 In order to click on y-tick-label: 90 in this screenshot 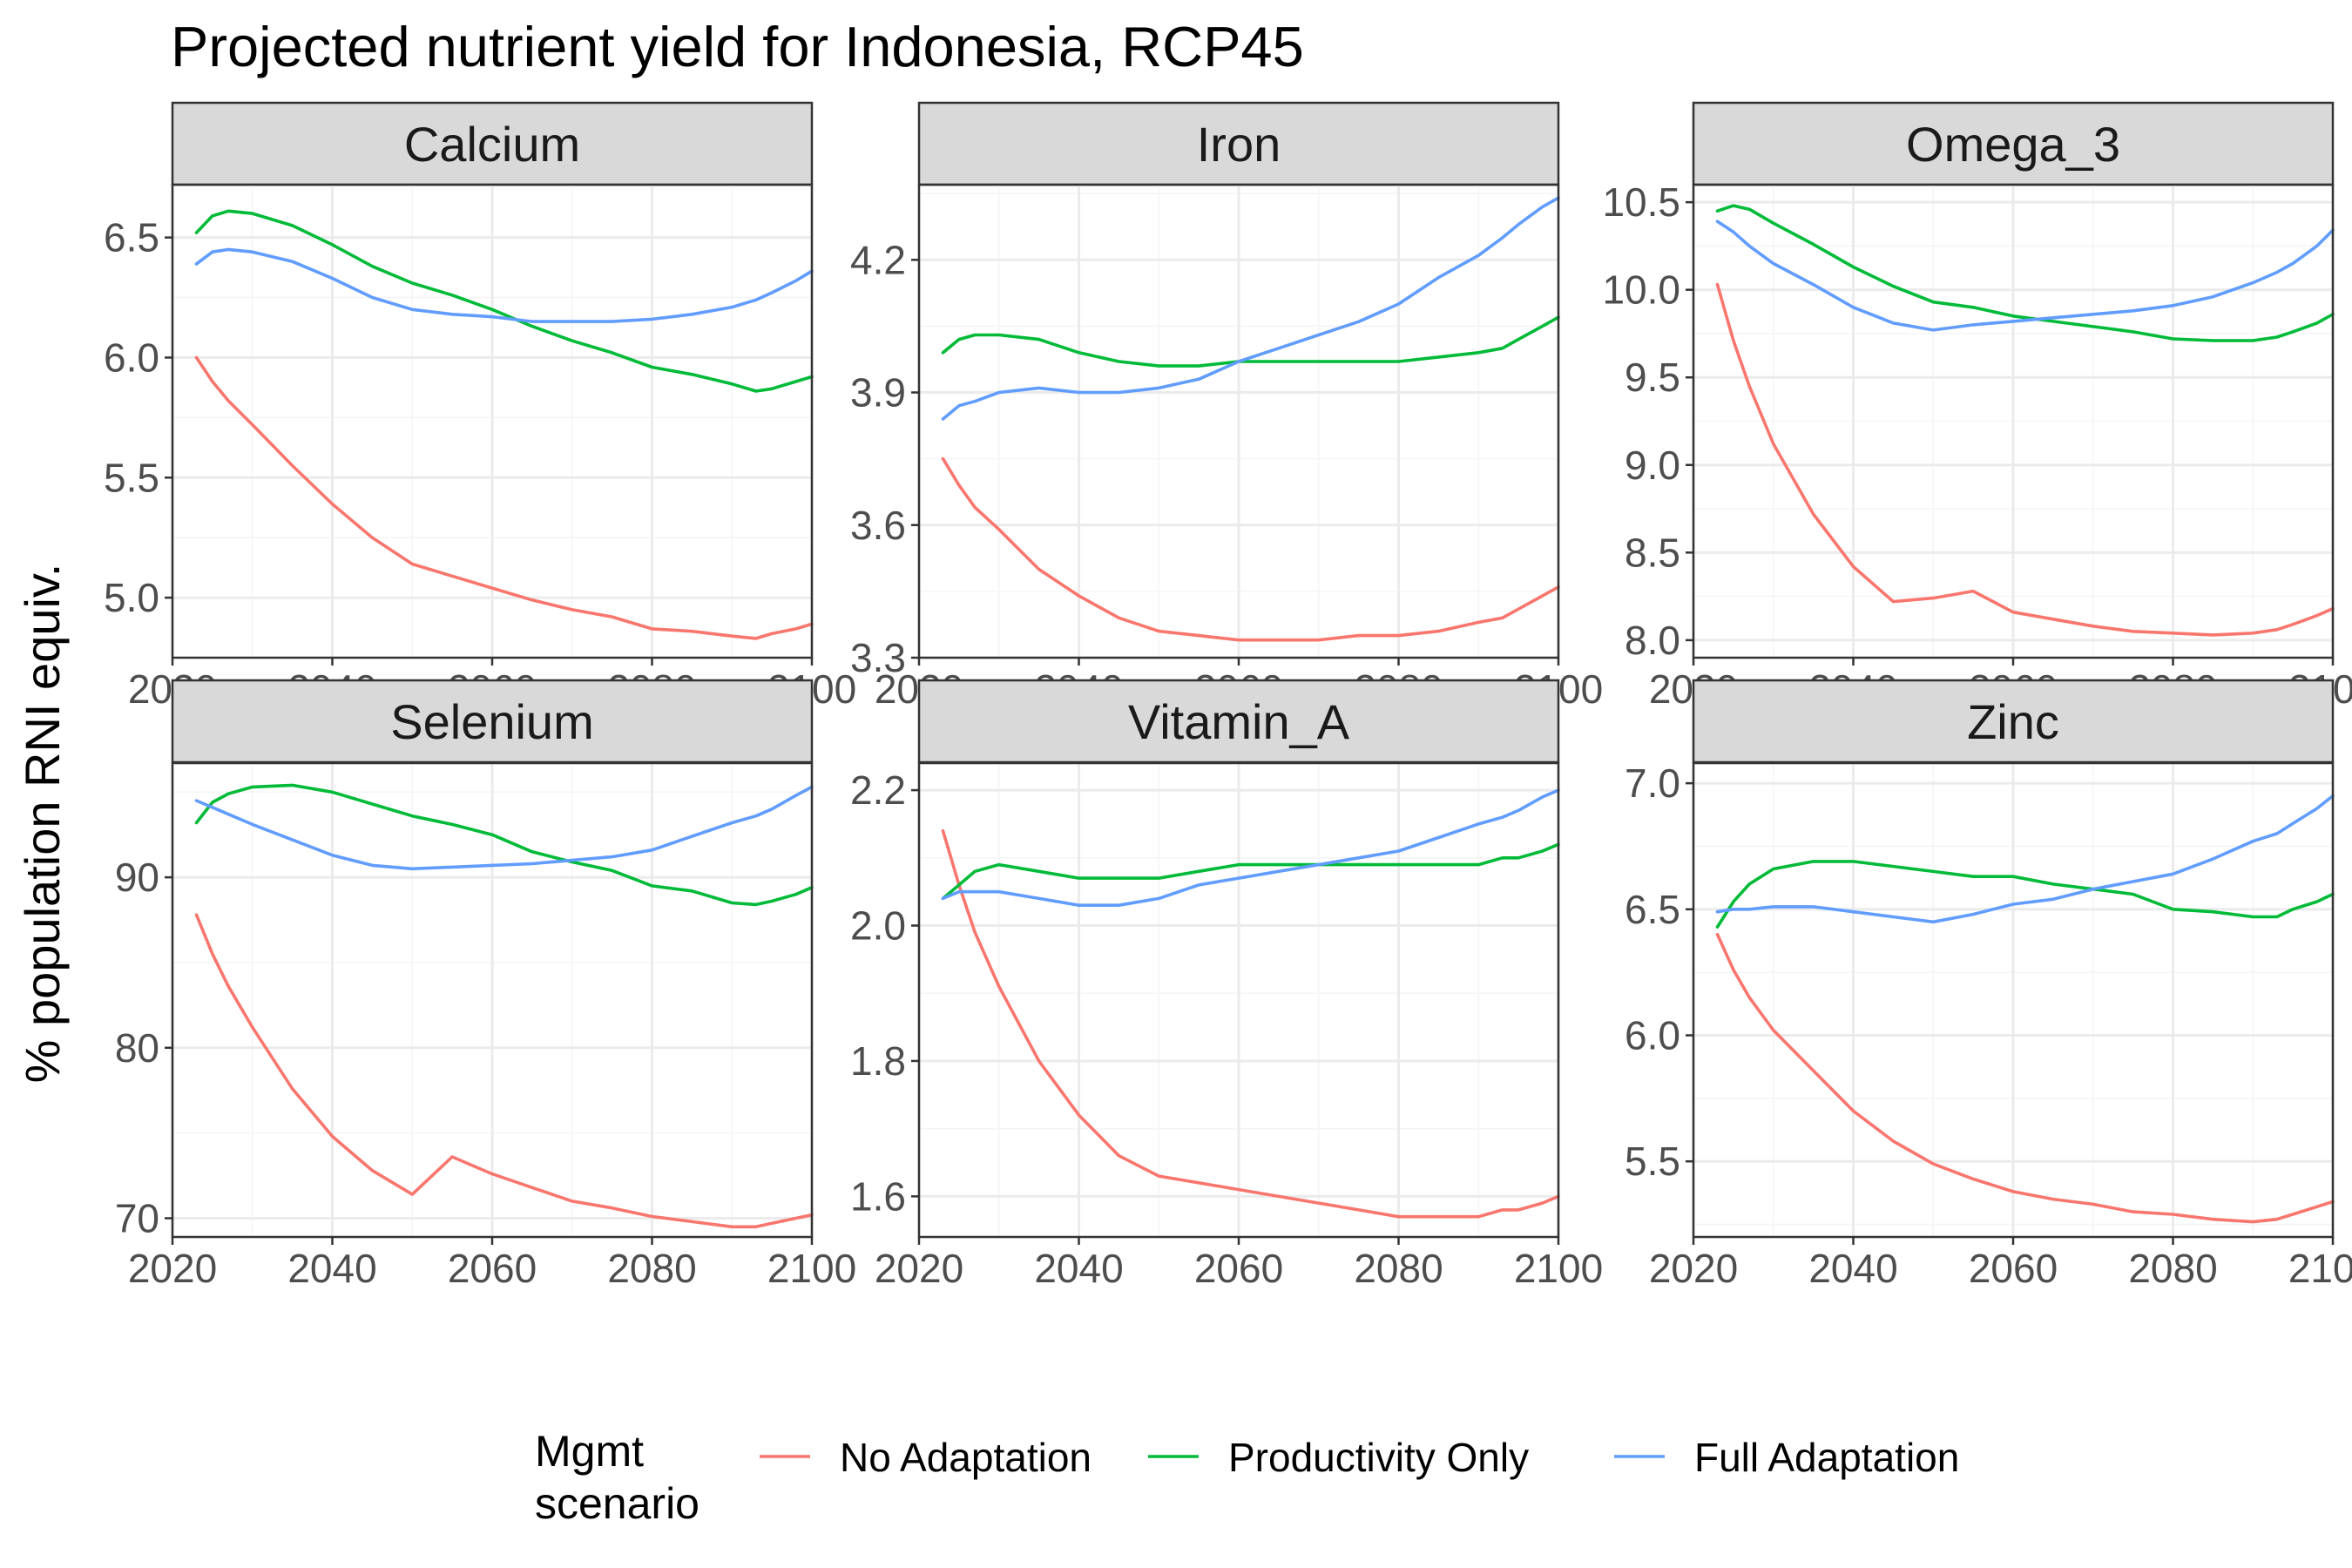, I will do `click(137, 877)`.